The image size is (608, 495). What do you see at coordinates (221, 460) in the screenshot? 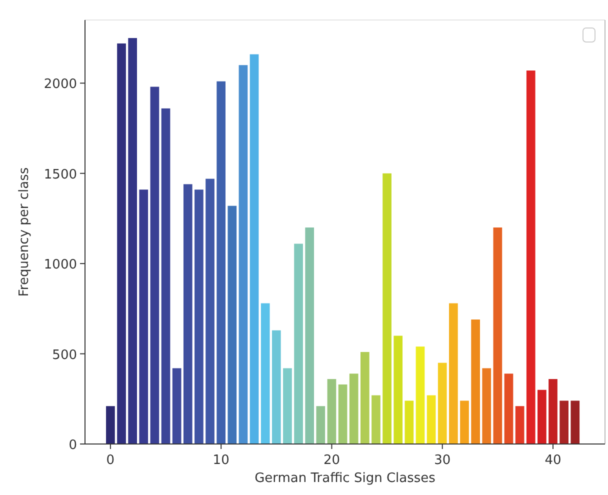
I see `x-tick-label: 10` at bounding box center [221, 460].